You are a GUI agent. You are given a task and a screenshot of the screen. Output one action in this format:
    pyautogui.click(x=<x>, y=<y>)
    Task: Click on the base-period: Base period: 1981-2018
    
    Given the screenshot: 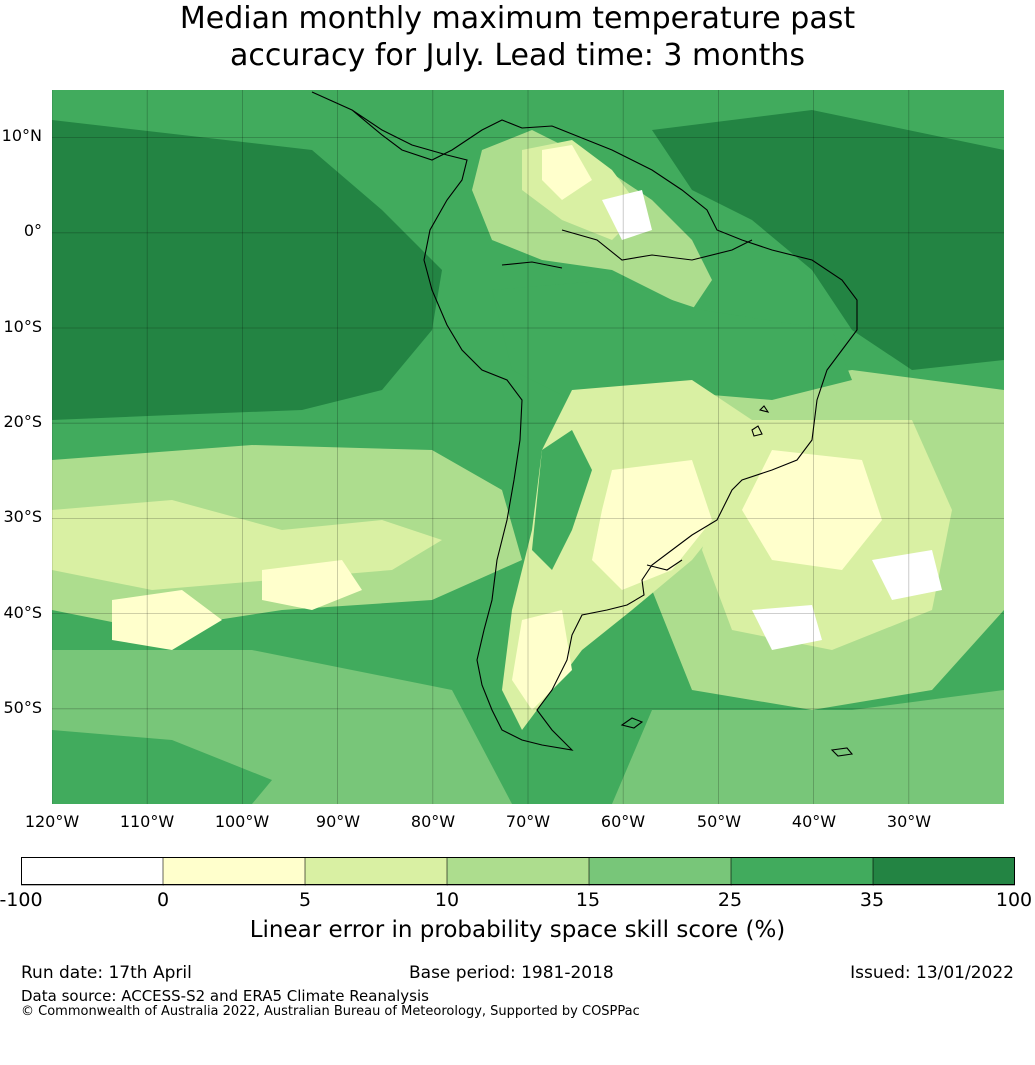 What is the action you would take?
    pyautogui.click(x=511, y=973)
    